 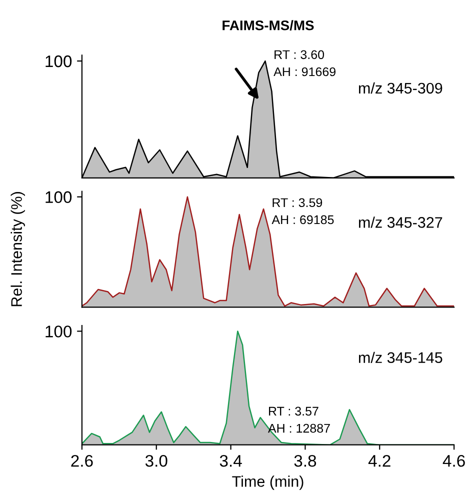 What do you see at coordinates (268, 25) in the screenshot?
I see `chart-title: FAIMS-MS/MS` at bounding box center [268, 25].